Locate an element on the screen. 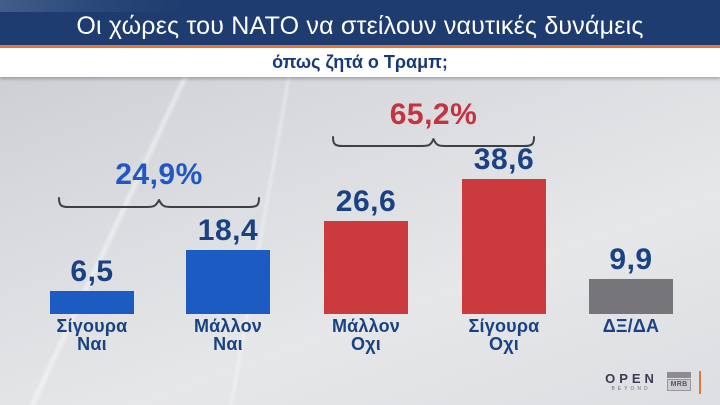 This screenshot has height=405, width=720. page-subtitle: όπως ζητά ο Τραμπ; is located at coordinates (360, 62).